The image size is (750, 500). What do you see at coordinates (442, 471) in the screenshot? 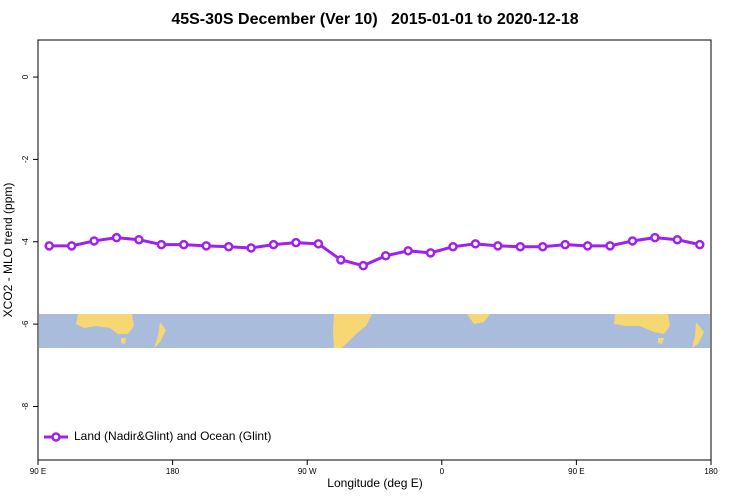
I see `x-tick-label: 0` at bounding box center [442, 471].